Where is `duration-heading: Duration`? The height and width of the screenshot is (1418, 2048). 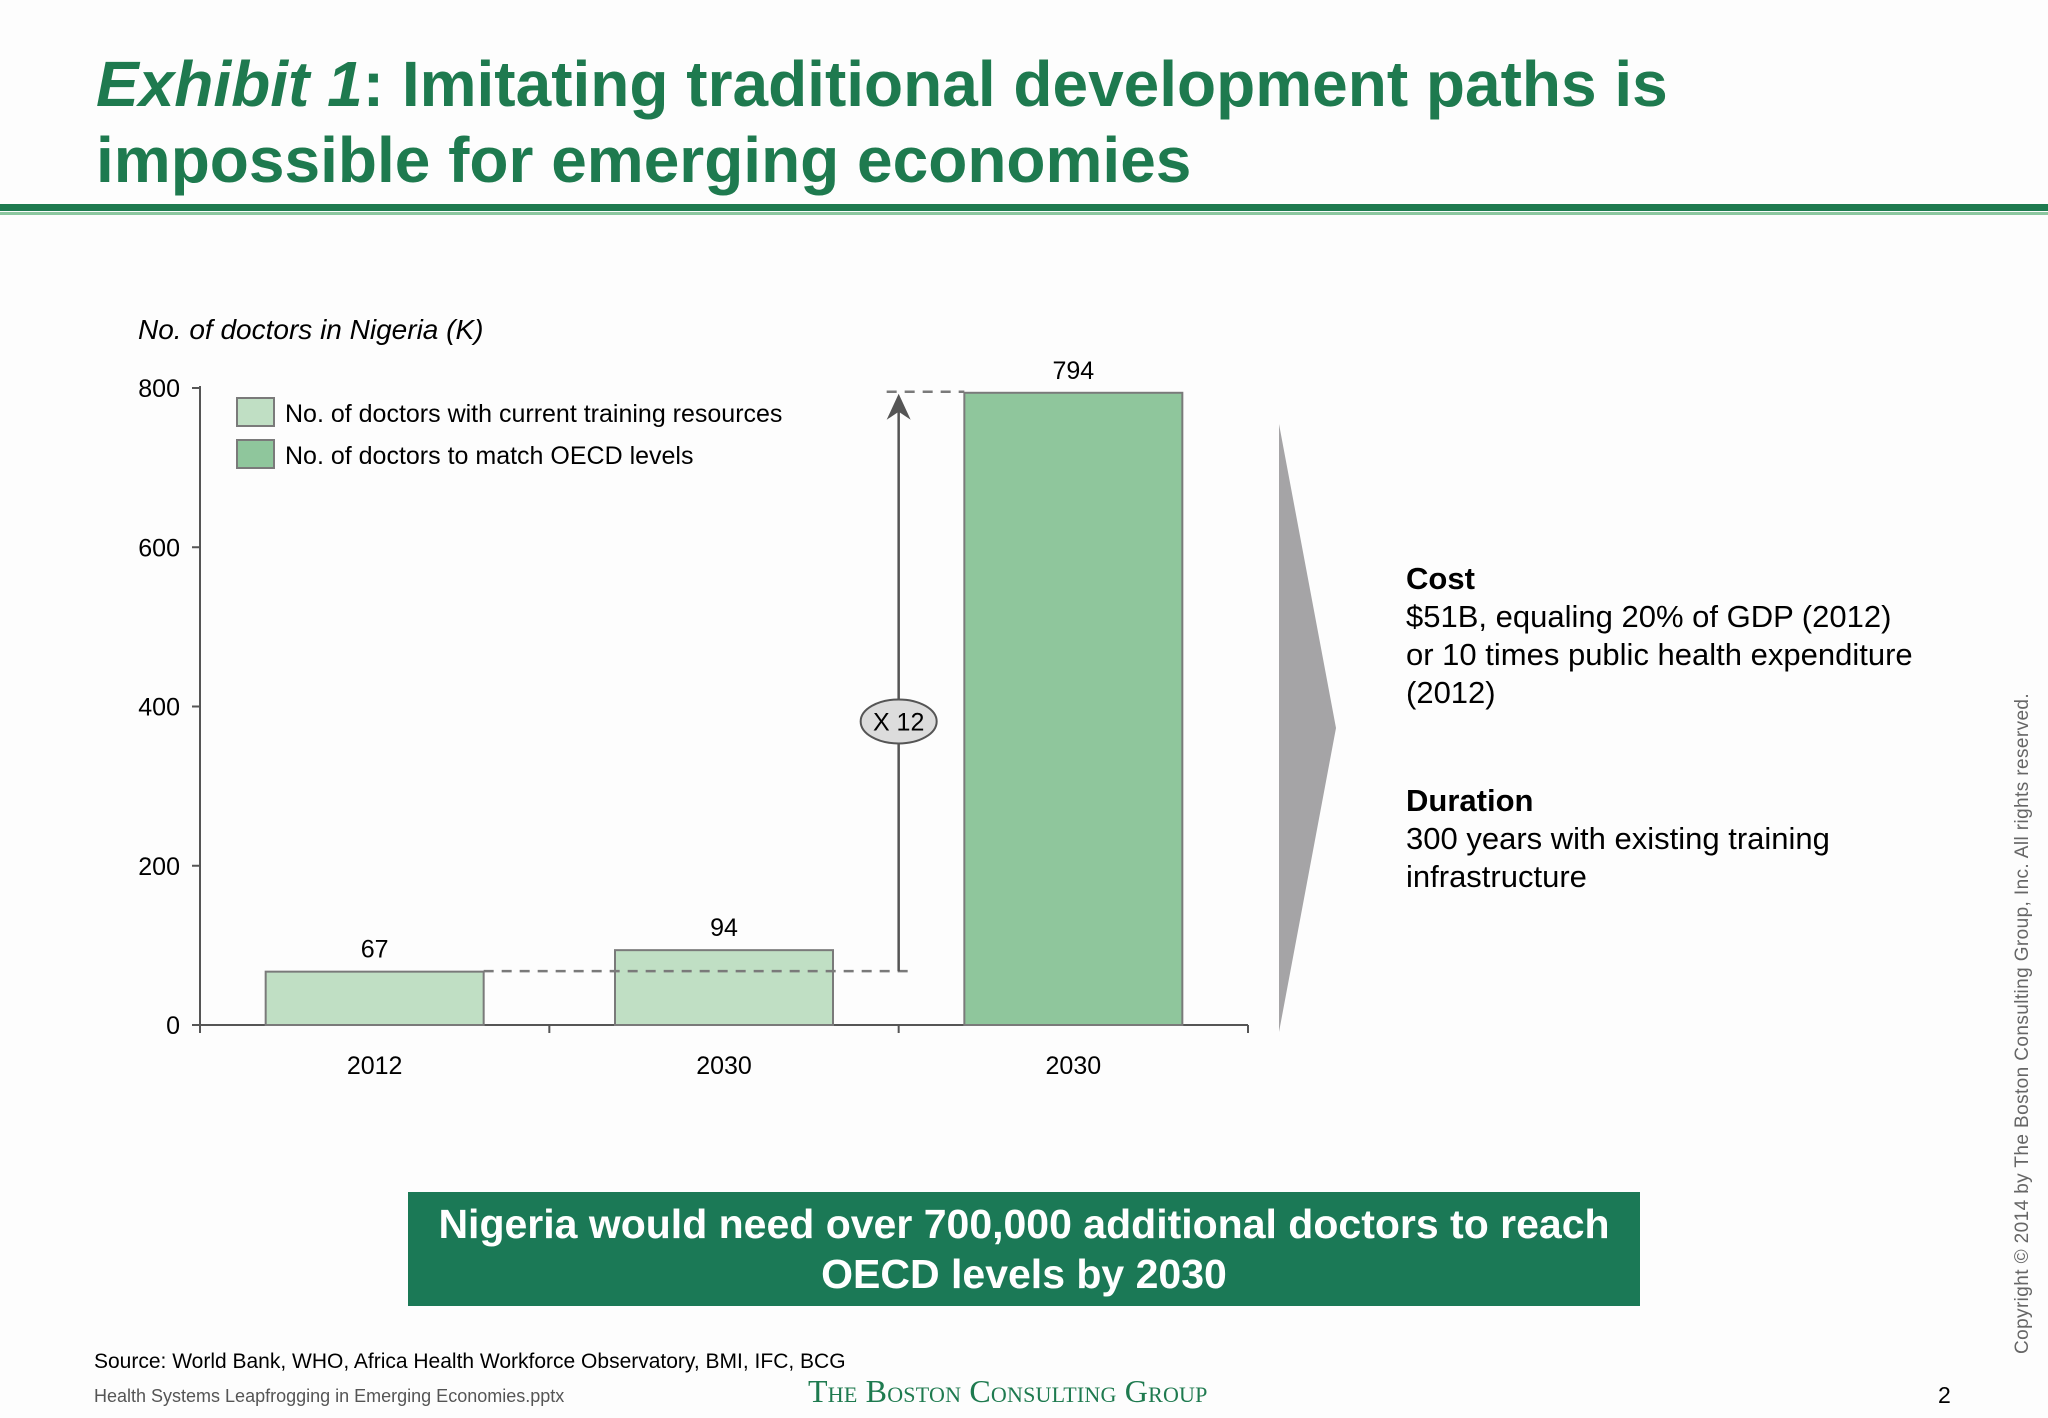 duration-heading: Duration is located at coordinates (1470, 800).